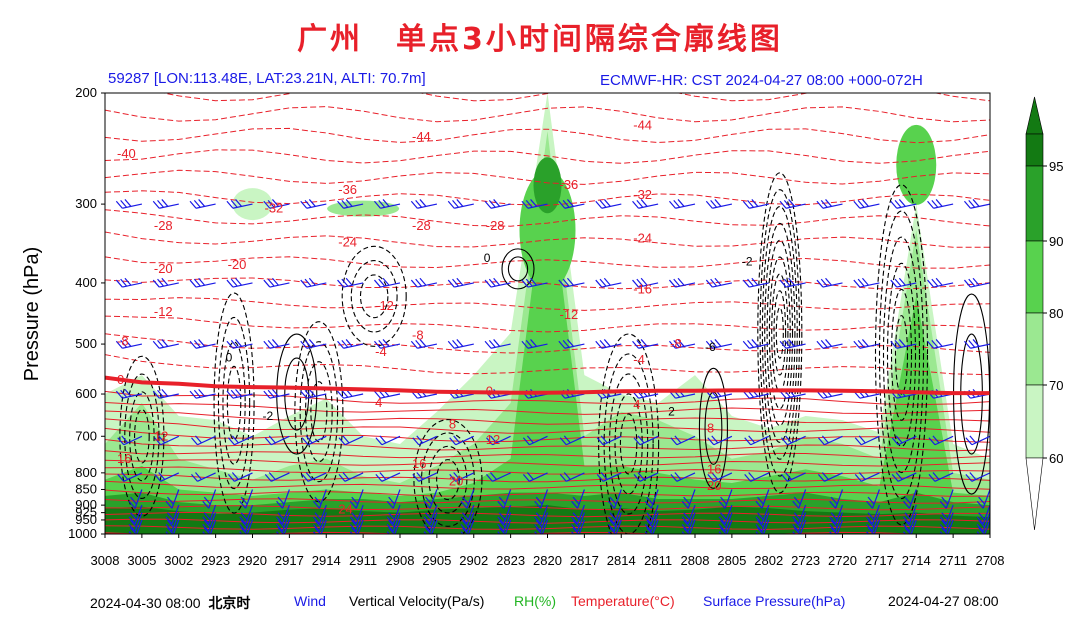  What do you see at coordinates (252, 560) in the screenshot?
I see `x-tick-label: 2920` at bounding box center [252, 560].